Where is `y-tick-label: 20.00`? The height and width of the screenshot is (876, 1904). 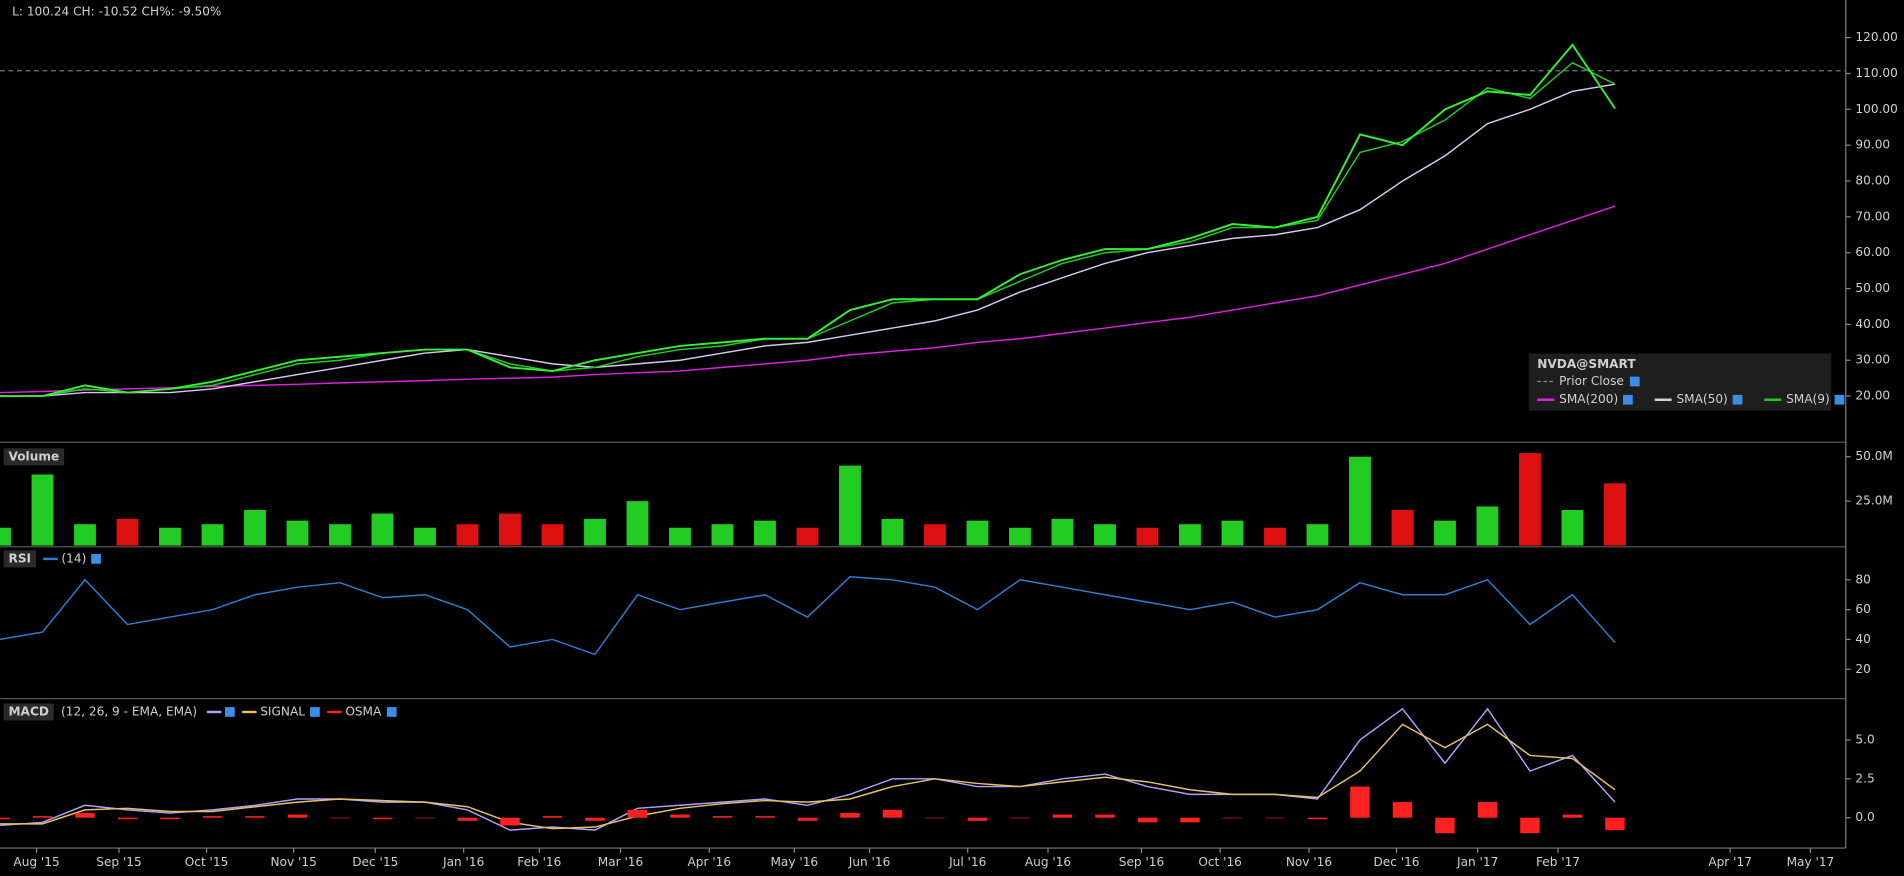 y-tick-label: 20.00 is located at coordinates (1872, 396).